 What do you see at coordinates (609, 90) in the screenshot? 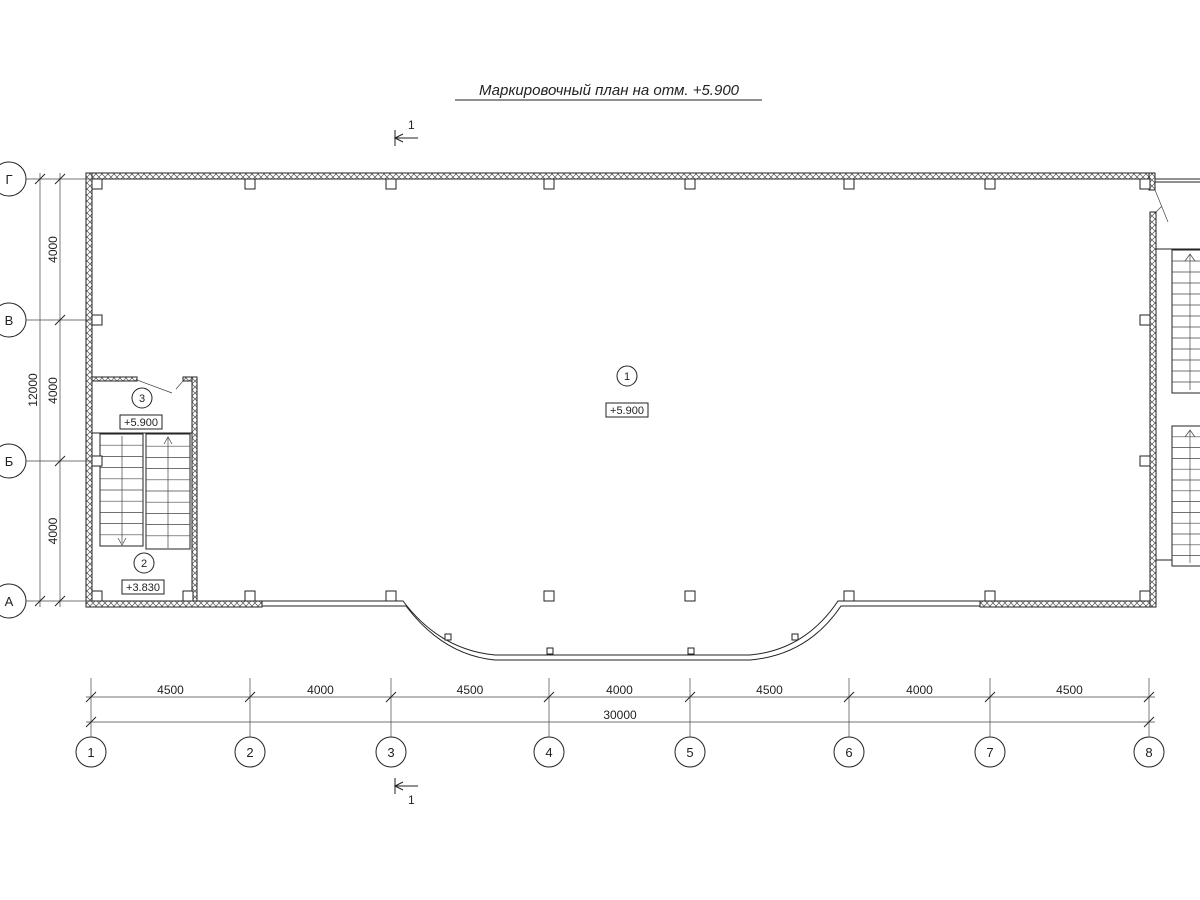
I see `plan-title: Маркировочный план на отм. +5.900` at bounding box center [609, 90].